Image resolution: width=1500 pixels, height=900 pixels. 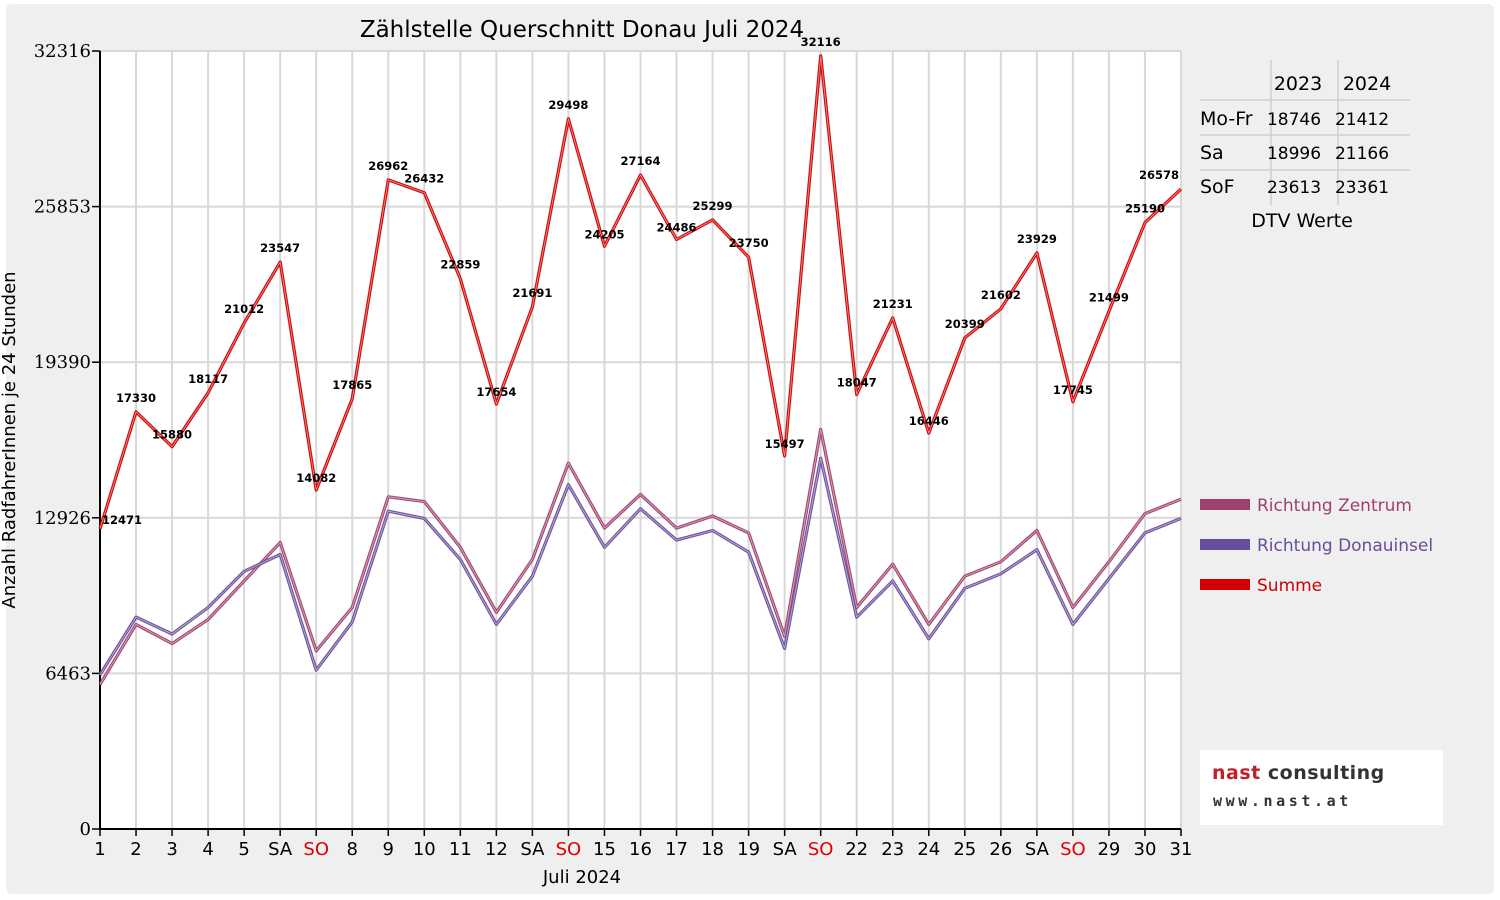 I want to click on x-tick-label: 18, so click(x=712, y=849).